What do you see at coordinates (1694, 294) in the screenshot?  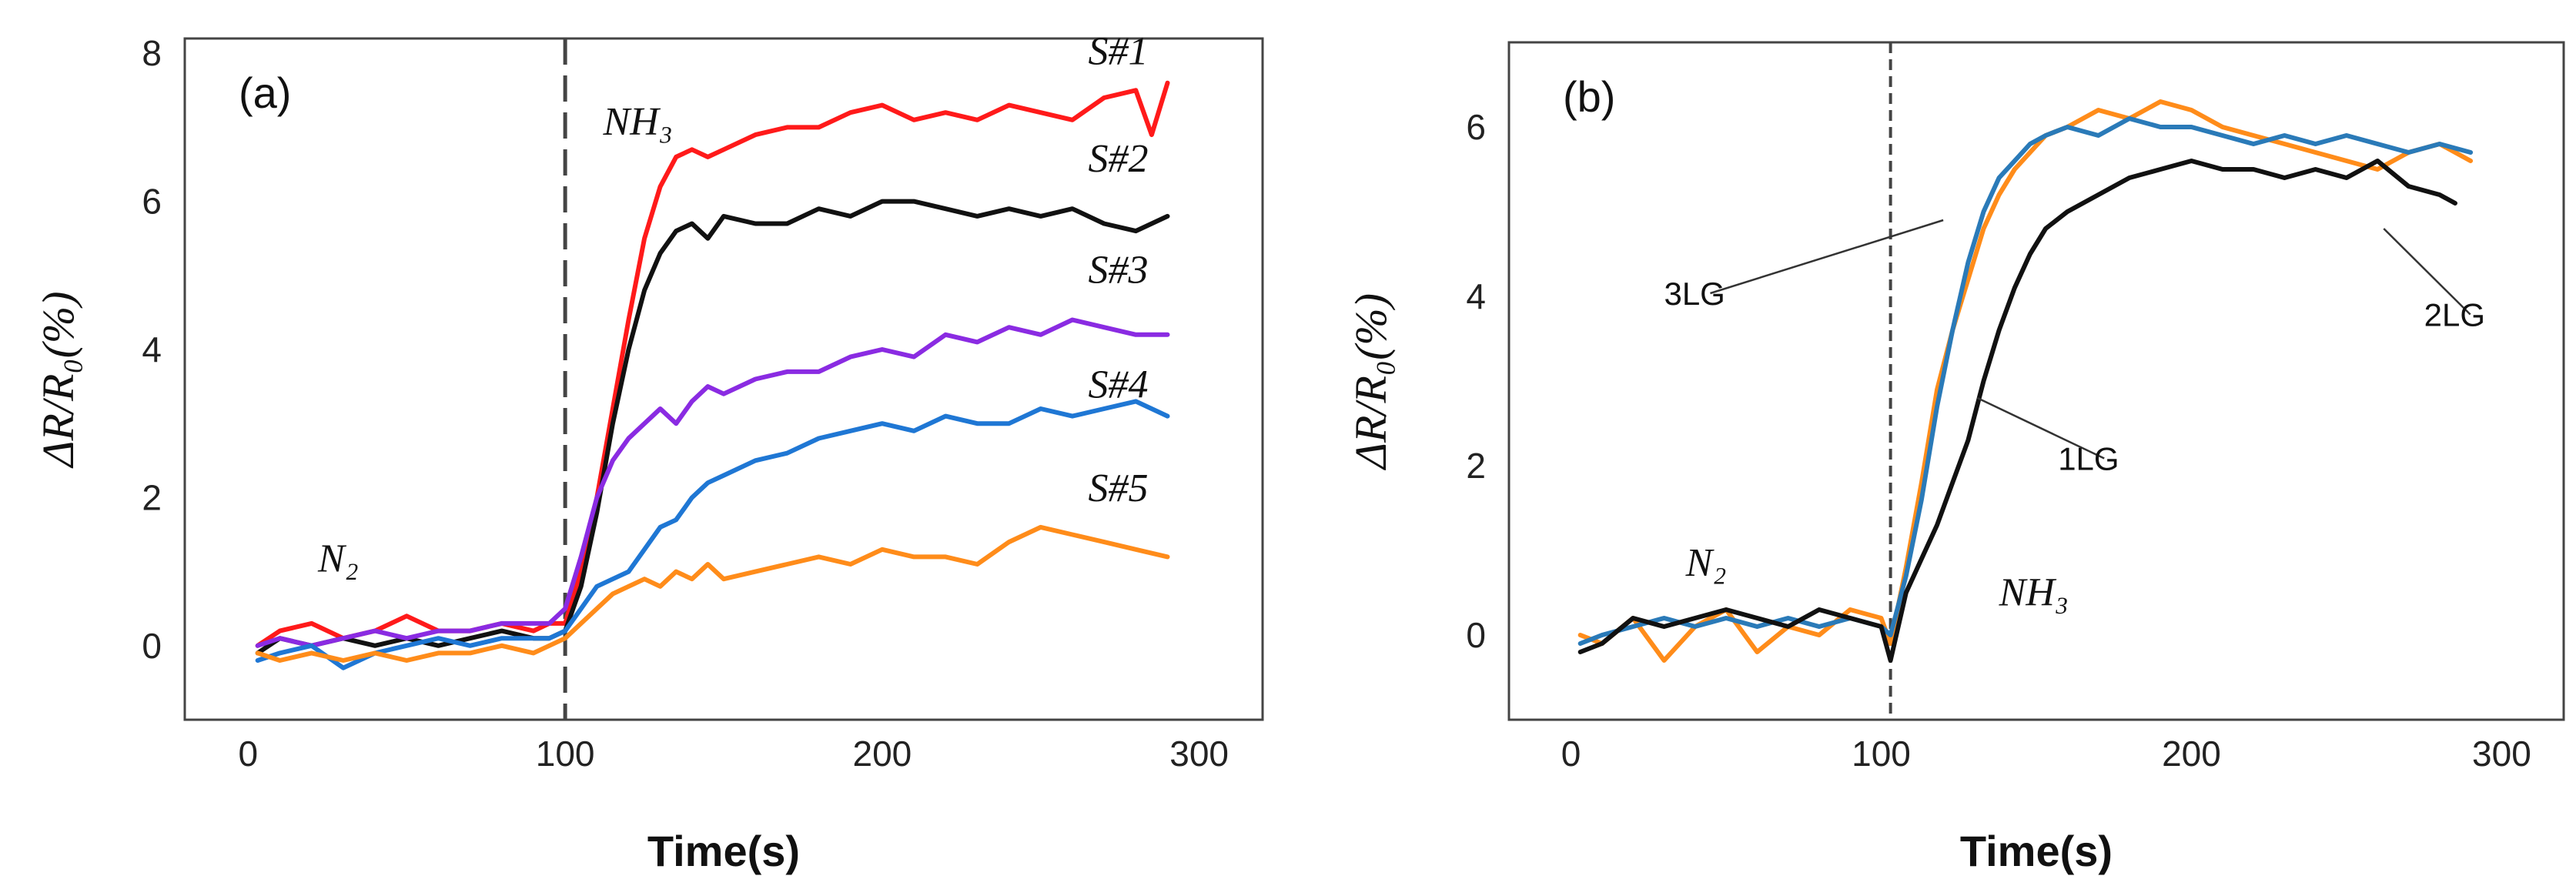 I see `callout-label: 3LG` at bounding box center [1694, 294].